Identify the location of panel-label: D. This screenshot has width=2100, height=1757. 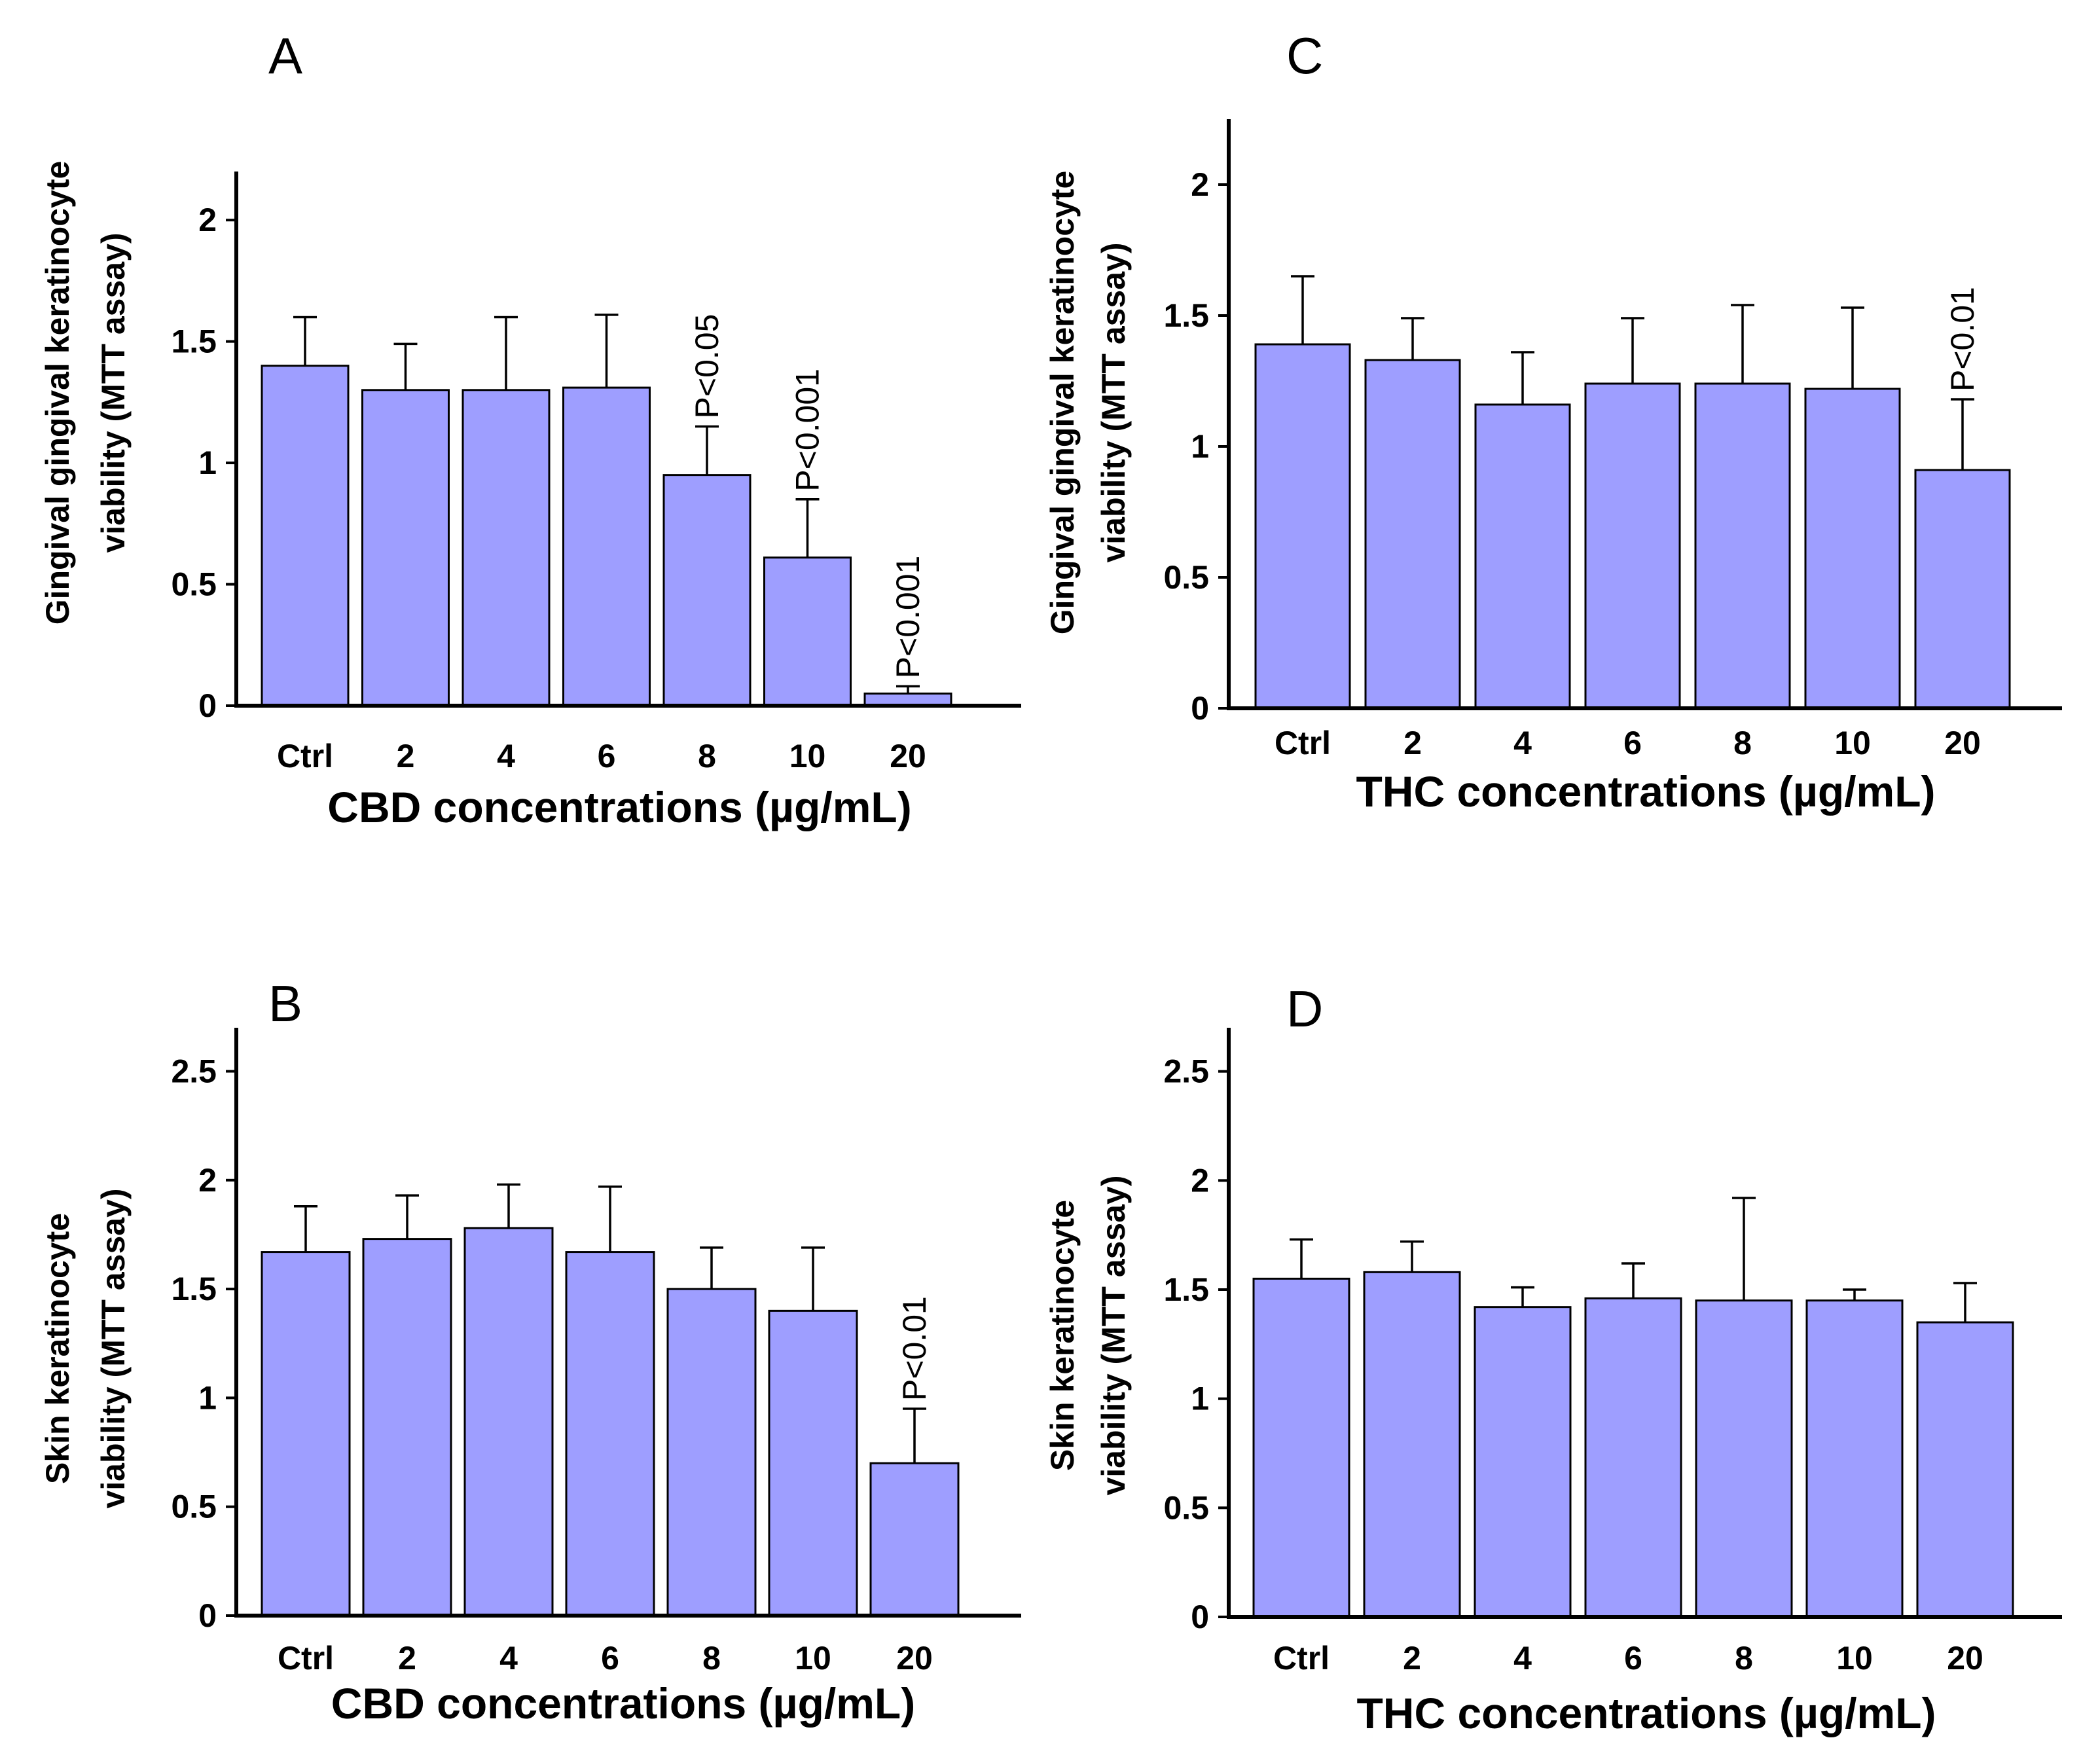
(1304, 1009).